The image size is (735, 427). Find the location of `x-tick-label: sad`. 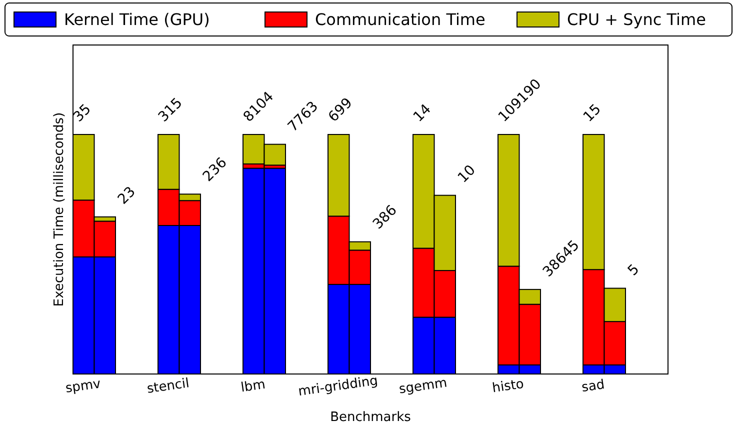

x-tick-label: sad is located at coordinates (593, 387).